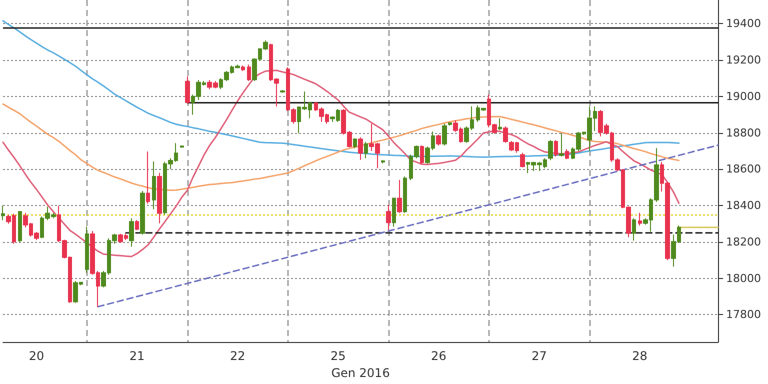 The image size is (768, 384). Describe the element at coordinates (539, 356) in the screenshot. I see `x-tick-label: 27` at that location.